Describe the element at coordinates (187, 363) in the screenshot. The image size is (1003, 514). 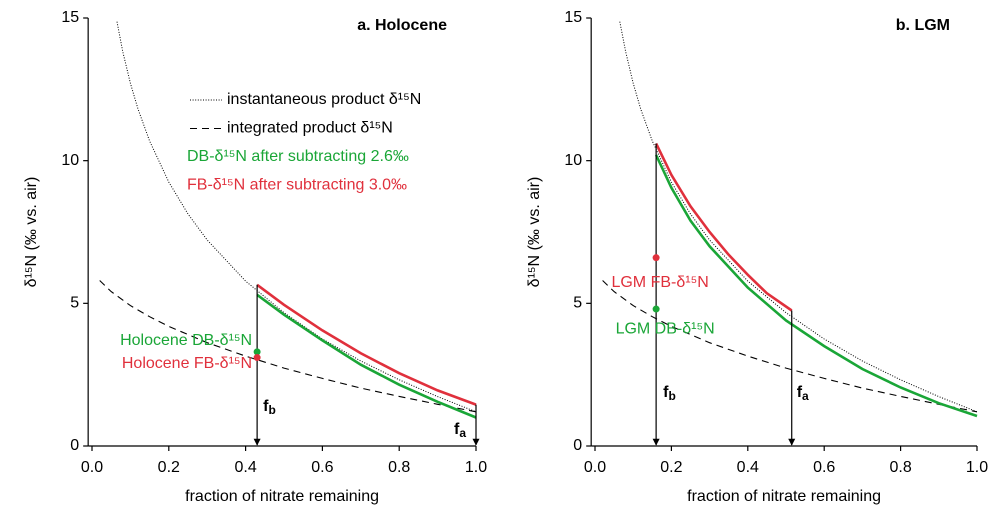
I see `point-label: Holocene FB-δ¹⁵N` at that location.